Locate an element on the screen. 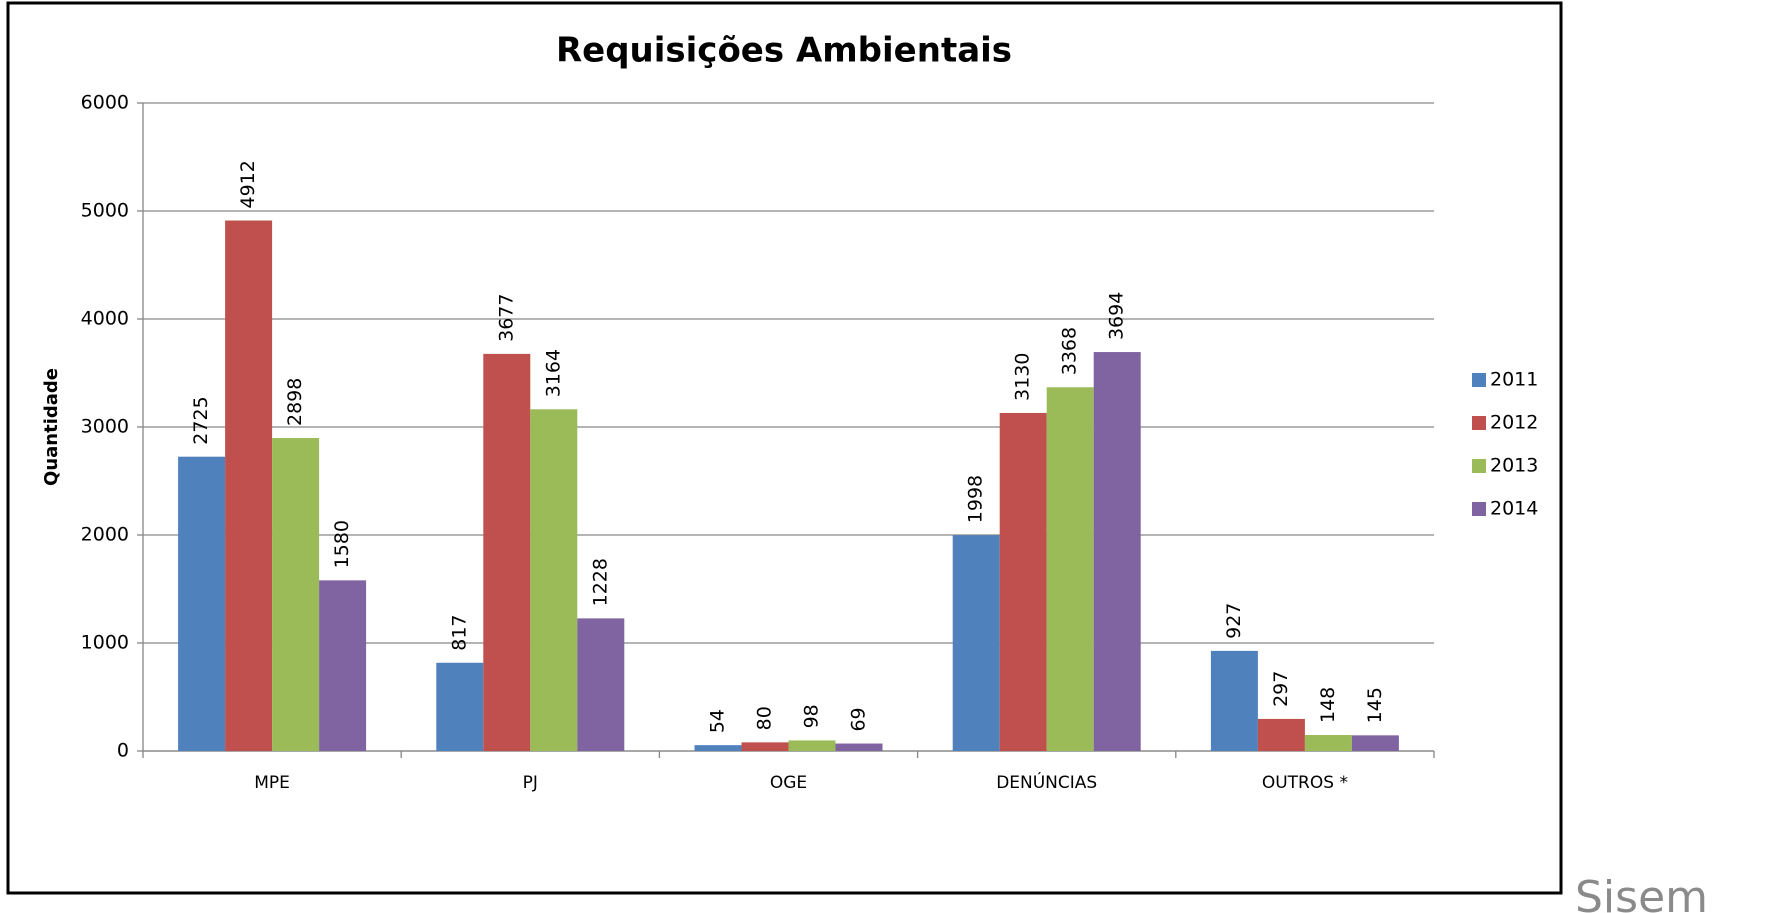 This screenshot has width=1769, height=913. data-label: 817 is located at coordinates (459, 632).